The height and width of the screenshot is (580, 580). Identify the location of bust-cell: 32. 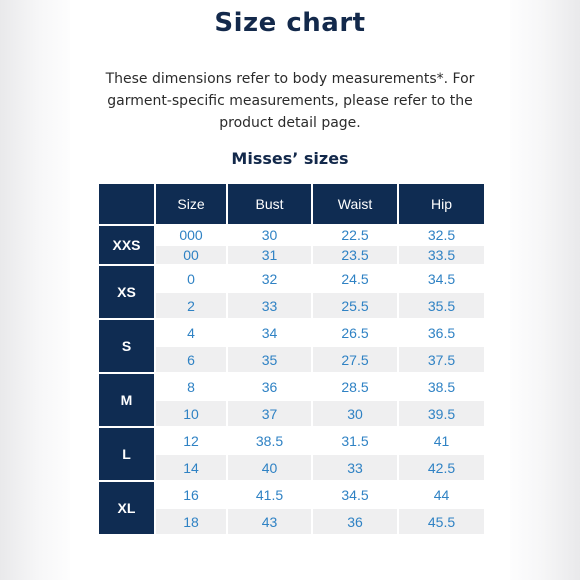
(269, 278).